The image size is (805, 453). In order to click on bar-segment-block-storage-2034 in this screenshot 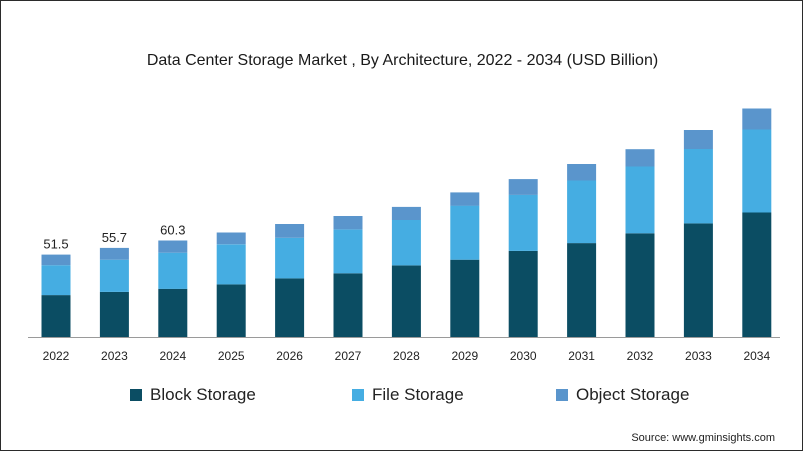, I will do `click(757, 274)`.